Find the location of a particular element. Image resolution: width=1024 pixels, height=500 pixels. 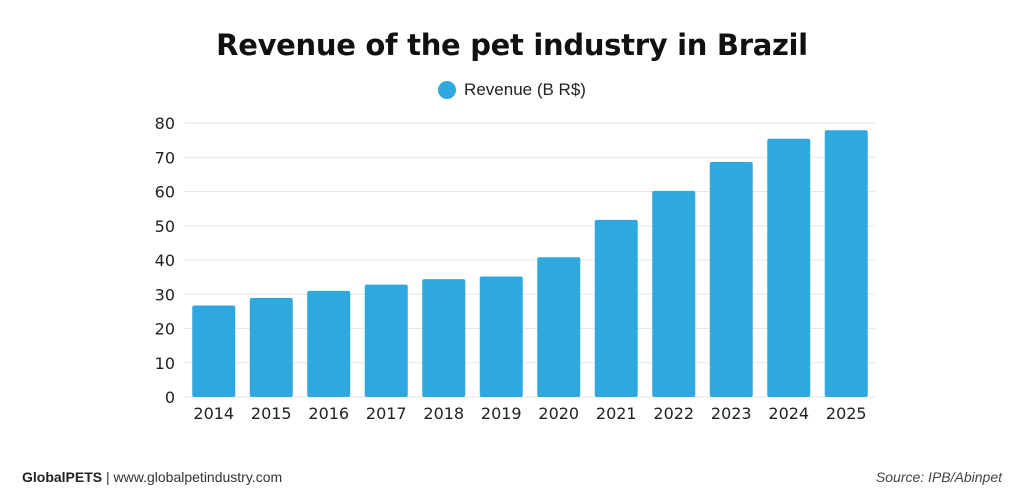

y-tick-label: 50 is located at coordinates (165, 226).